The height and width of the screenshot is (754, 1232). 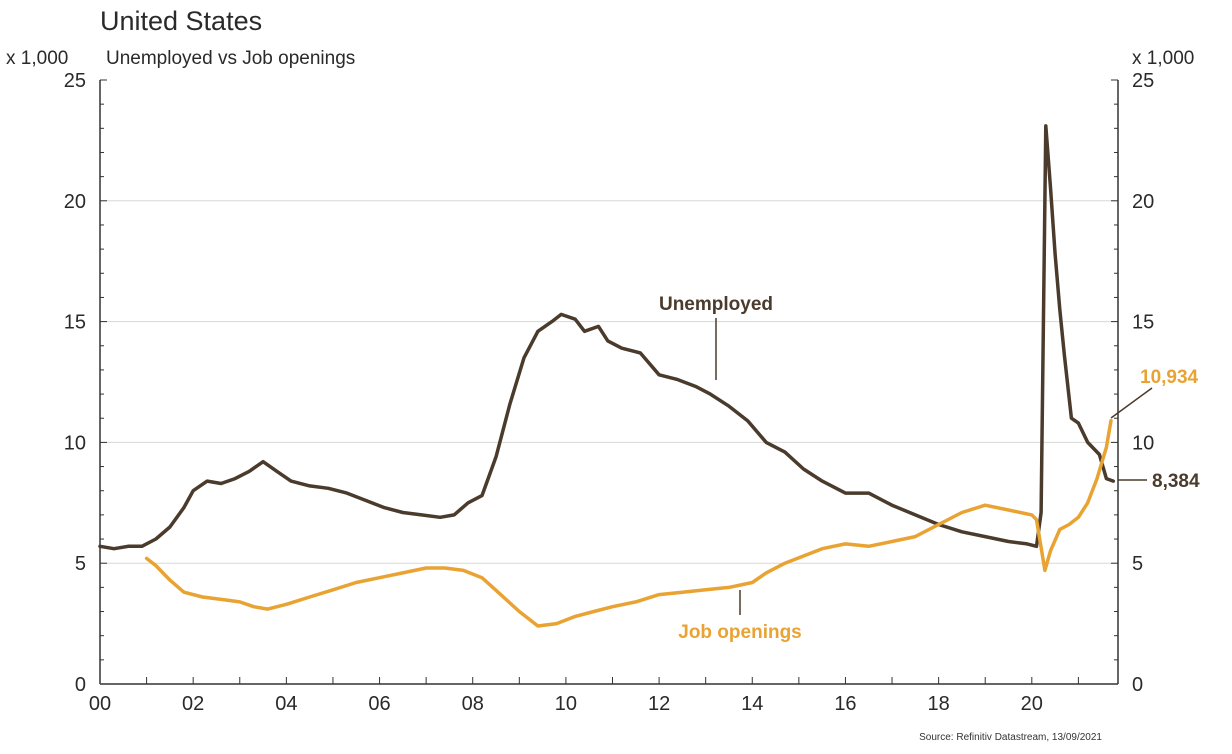 I want to click on y-axis-right-unit: x 1,000, so click(x=1163, y=58).